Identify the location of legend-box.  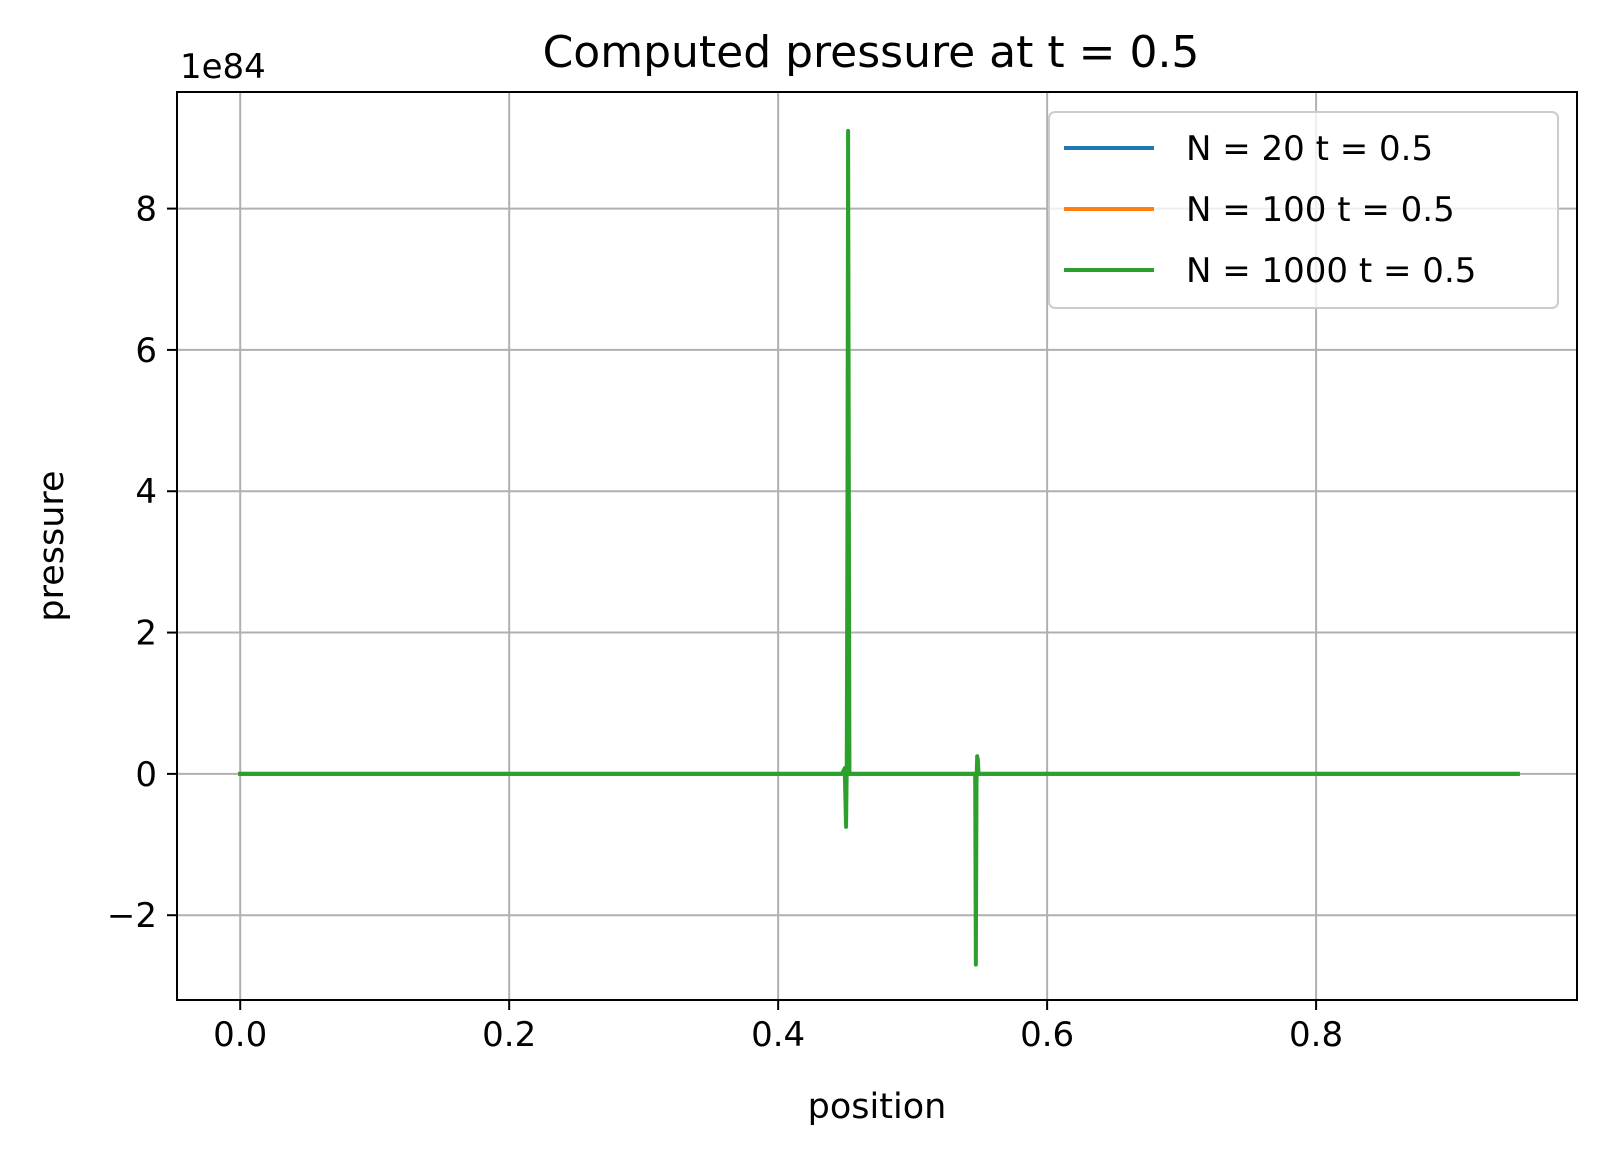
(1303, 210).